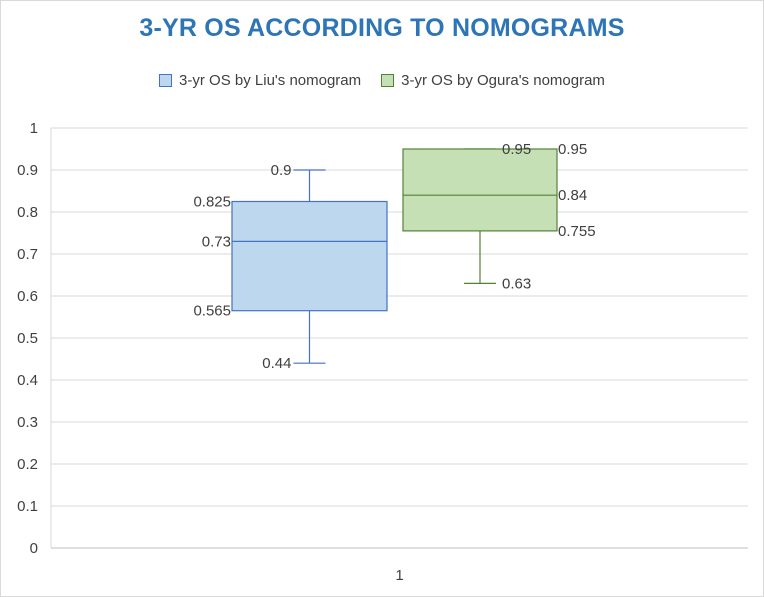 The width and height of the screenshot is (764, 597). Describe the element at coordinates (309, 256) in the screenshot. I see `box-liu` at that location.